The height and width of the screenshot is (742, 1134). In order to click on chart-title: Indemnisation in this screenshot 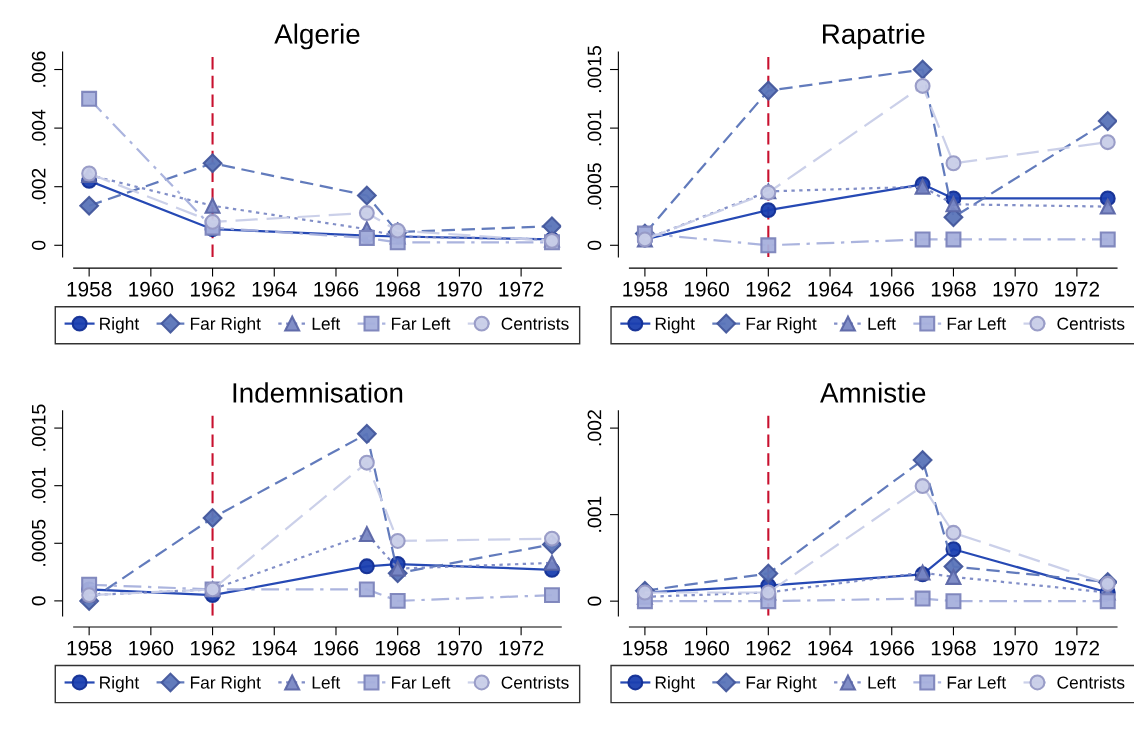, I will do `click(318, 392)`.